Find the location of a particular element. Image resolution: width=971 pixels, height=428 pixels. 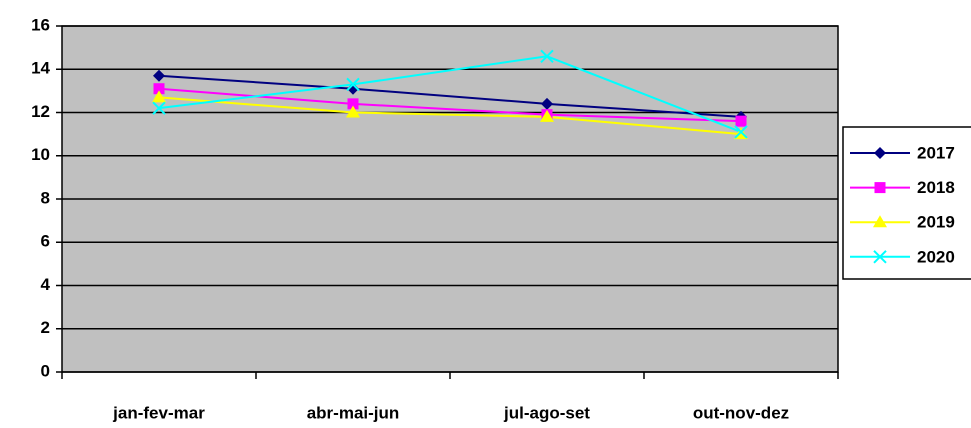

y-tick-label: 4 is located at coordinates (46, 284).